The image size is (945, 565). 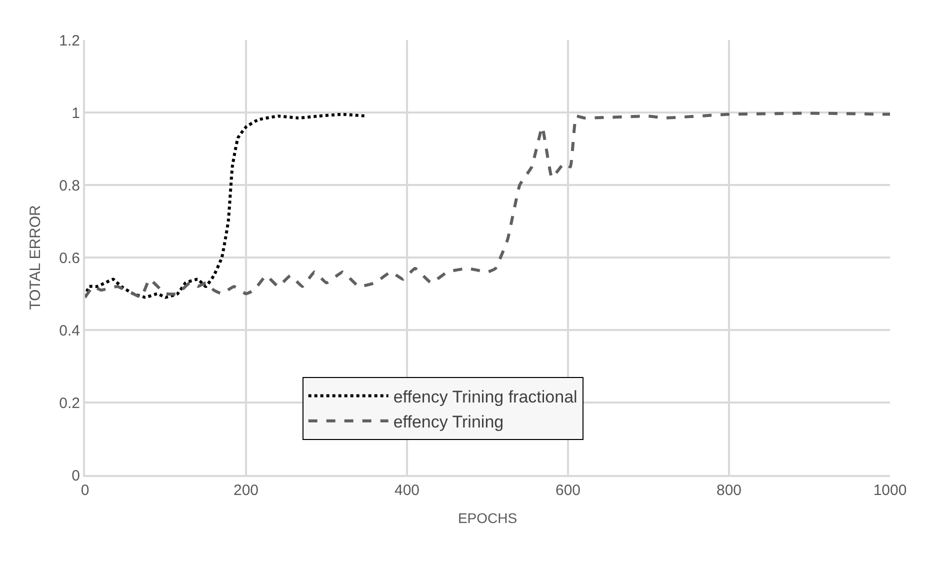 I want to click on legend-label: effency Trining fractional, so click(x=485, y=396).